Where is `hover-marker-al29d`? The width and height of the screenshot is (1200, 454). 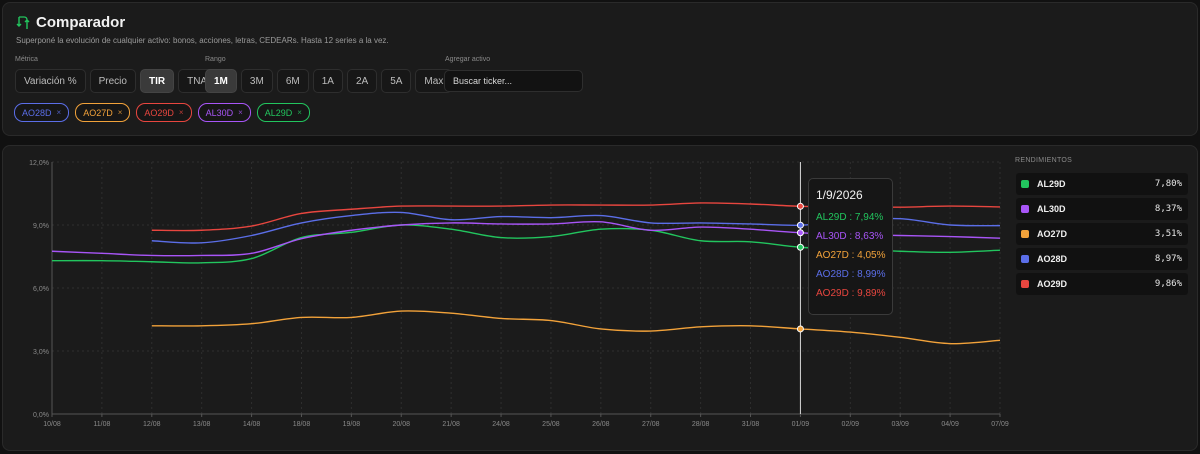 hover-marker-al29d is located at coordinates (800, 247).